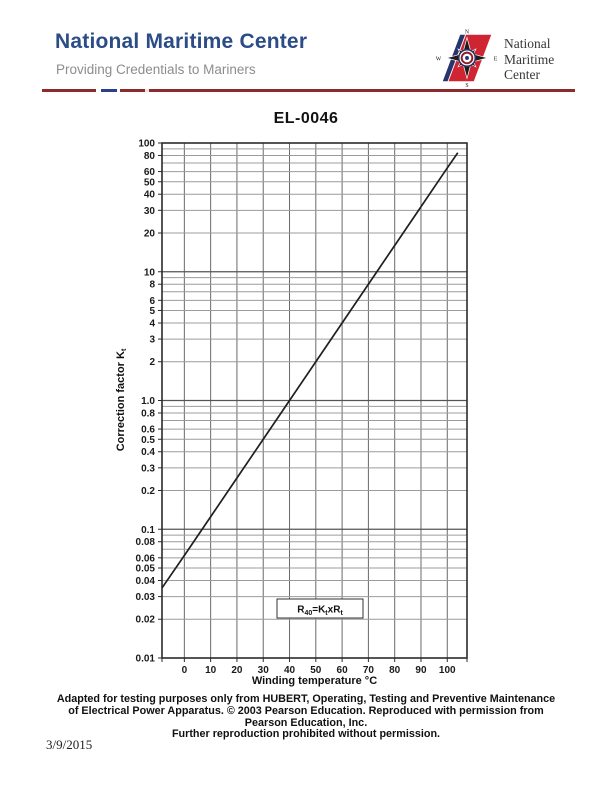 The width and height of the screenshot is (612, 792). What do you see at coordinates (69, 744) in the screenshot?
I see `date-stamp: 3/9/2015` at bounding box center [69, 744].